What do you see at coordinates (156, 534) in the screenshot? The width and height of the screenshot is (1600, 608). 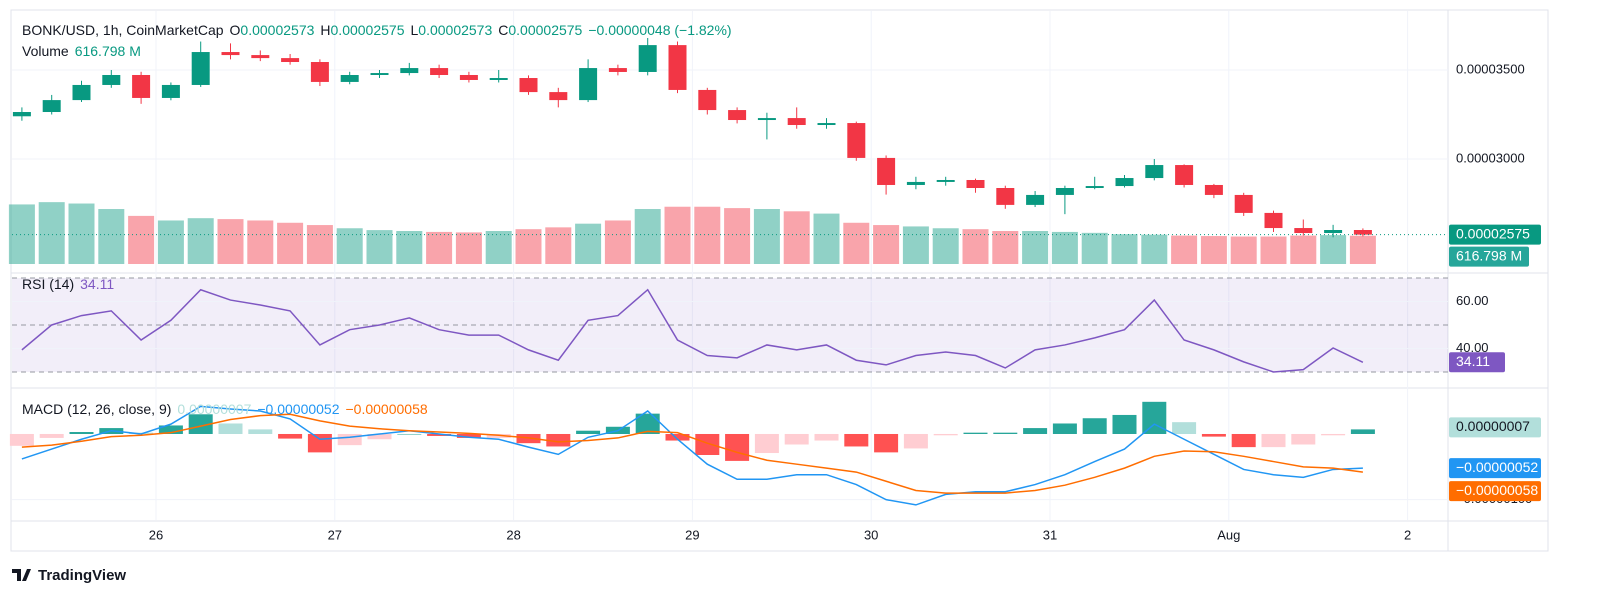 I see `x-tick-label: 26` at bounding box center [156, 534].